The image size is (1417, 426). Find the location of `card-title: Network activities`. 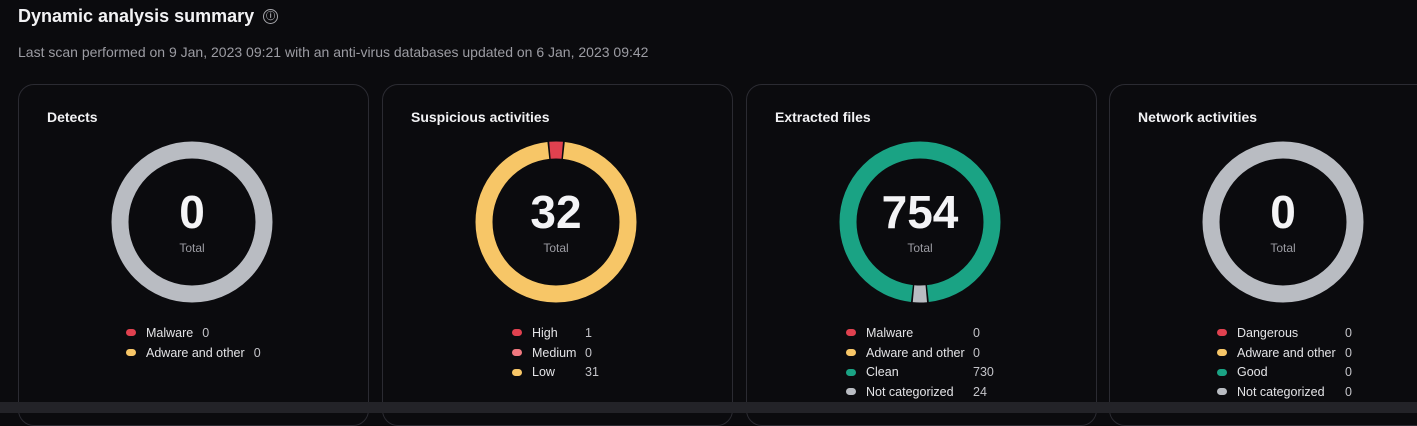

card-title: Network activities is located at coordinates (1198, 117).